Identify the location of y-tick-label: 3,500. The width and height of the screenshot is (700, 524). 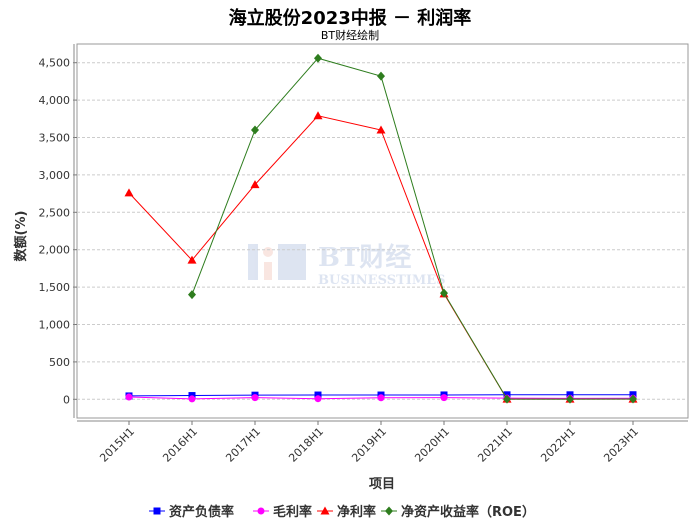
(55, 138).